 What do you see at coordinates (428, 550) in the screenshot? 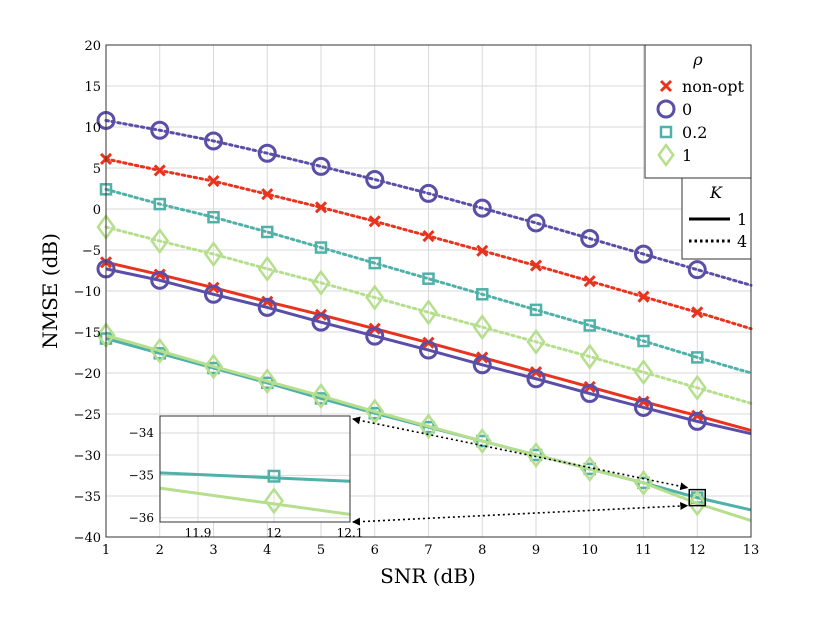
I see `x-tick-label: 7` at bounding box center [428, 550].